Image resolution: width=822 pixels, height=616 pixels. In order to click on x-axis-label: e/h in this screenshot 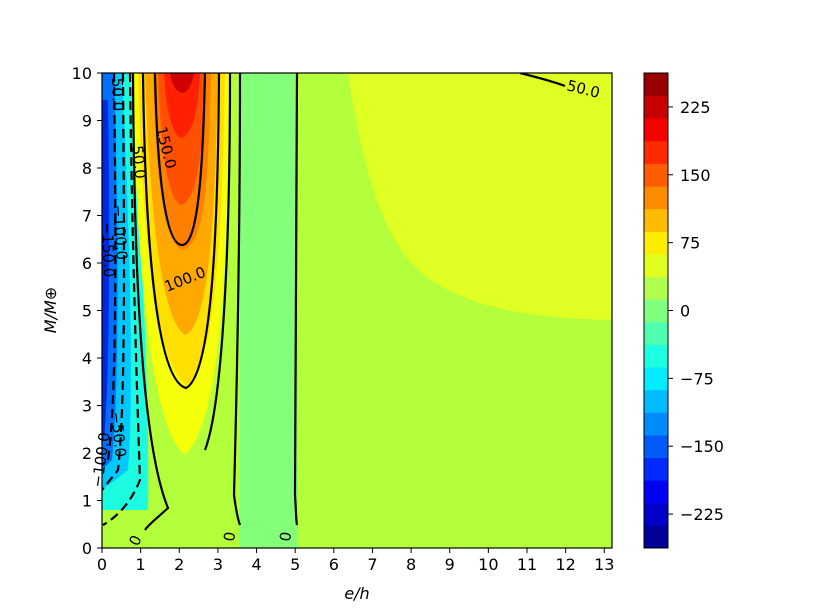, I will do `click(356, 593)`.